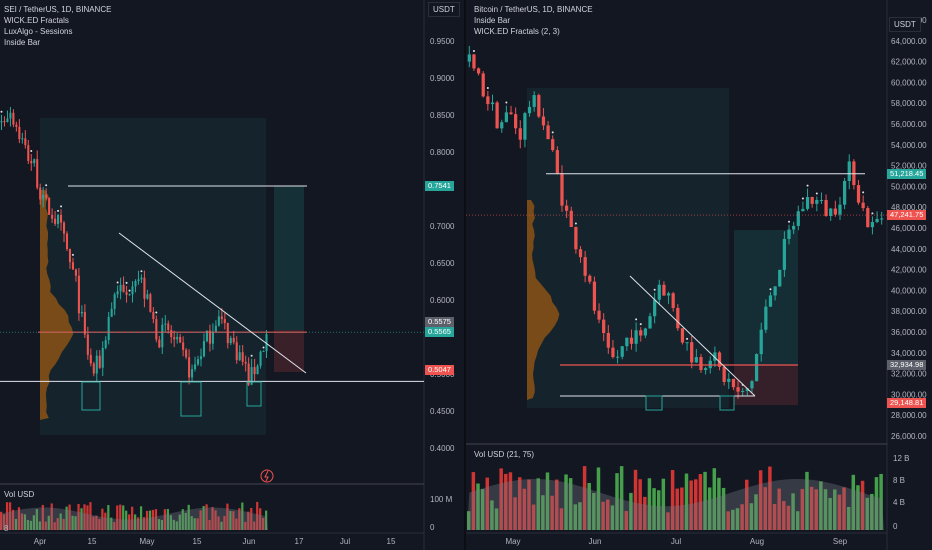 Image resolution: width=932 pixels, height=550 pixels. I want to click on btc-y-tick-label: 64,000.00, so click(909, 41).